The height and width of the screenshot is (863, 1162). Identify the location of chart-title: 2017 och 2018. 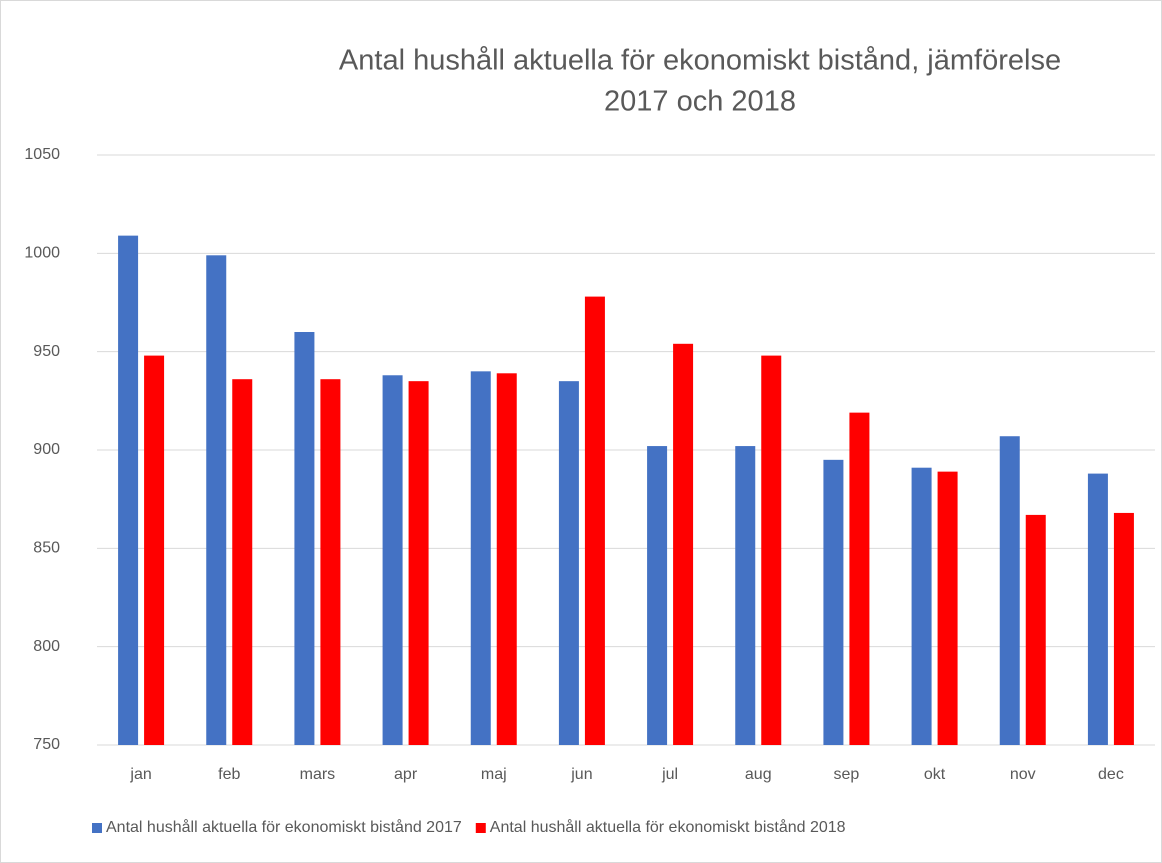
(700, 102).